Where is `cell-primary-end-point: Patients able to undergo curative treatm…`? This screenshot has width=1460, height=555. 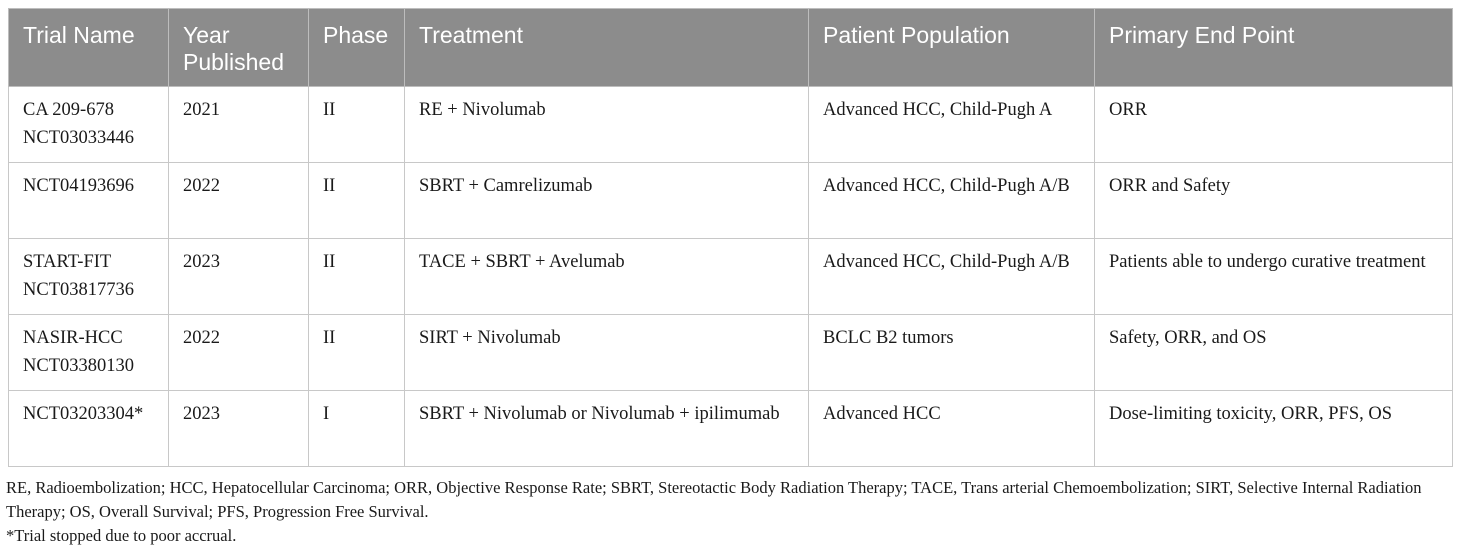 cell-primary-end-point: Patients able to undergo curative treatm… is located at coordinates (1273, 276).